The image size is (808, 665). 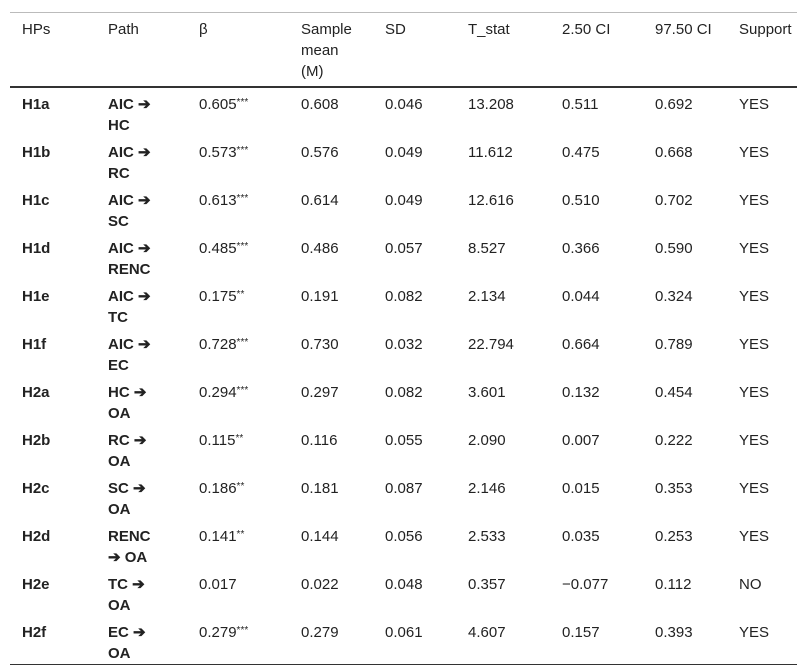 I want to click on table-cell: 0.279***, so click(x=238, y=640).